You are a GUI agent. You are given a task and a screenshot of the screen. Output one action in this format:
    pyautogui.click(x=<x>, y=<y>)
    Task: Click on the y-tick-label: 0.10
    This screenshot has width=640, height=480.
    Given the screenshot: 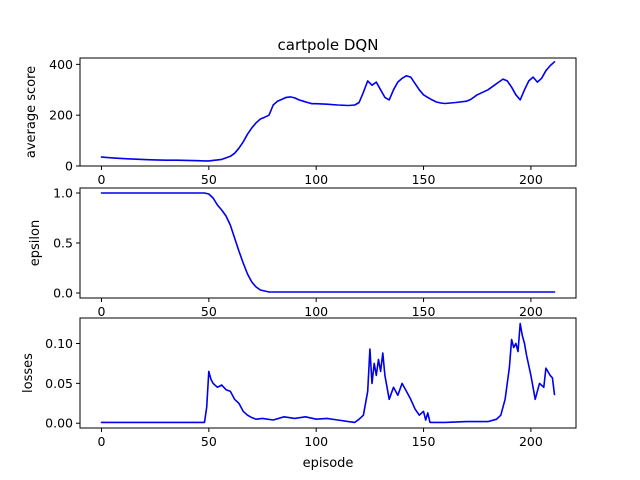 What is the action you would take?
    pyautogui.click(x=59, y=343)
    